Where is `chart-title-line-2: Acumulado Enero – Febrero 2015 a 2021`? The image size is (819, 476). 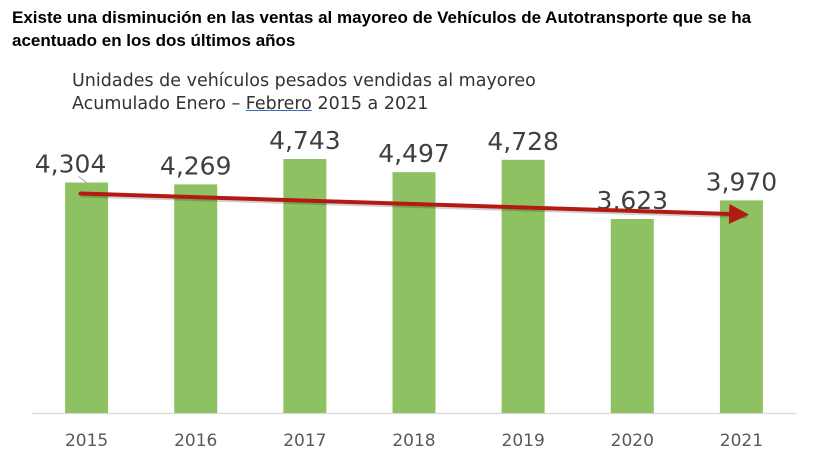
chart-title-line-2: Acumulado Enero – Febrero 2015 a 2021 is located at coordinates (304, 104).